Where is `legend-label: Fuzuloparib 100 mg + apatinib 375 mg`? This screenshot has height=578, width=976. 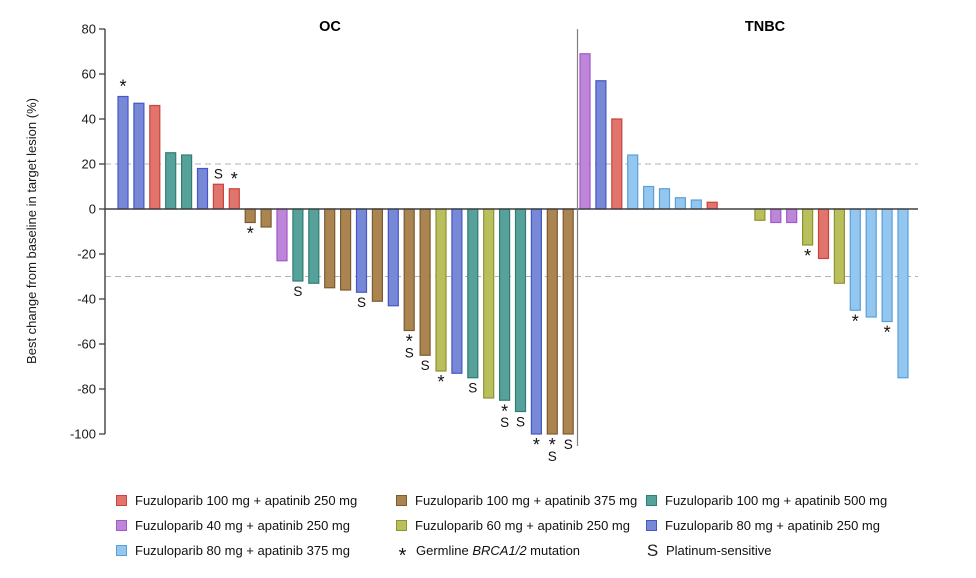
legend-label: Fuzuloparib 100 mg + apatinib 375 mg is located at coordinates (526, 500).